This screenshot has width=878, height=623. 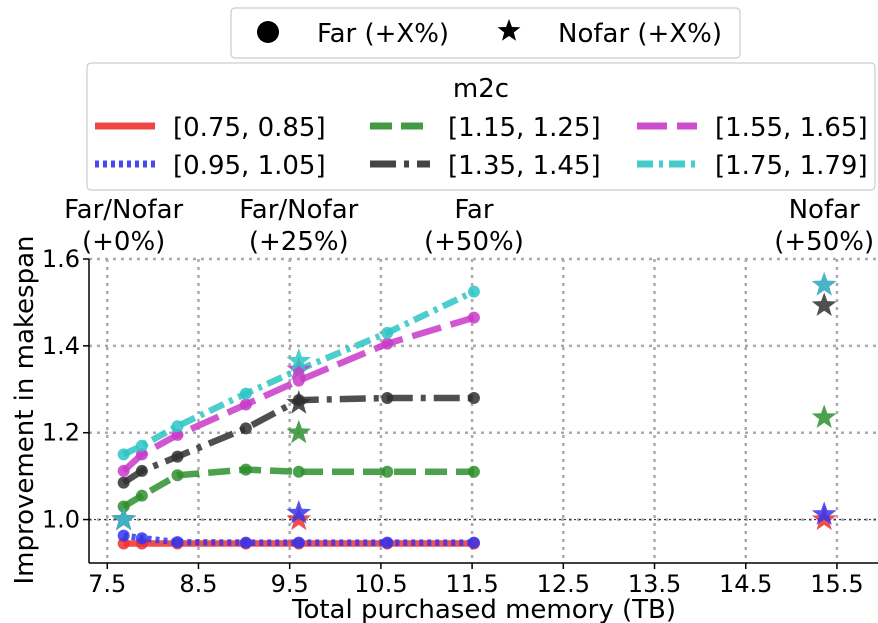 I want to click on x-tick-label-8: 15.5, so click(x=836, y=584).